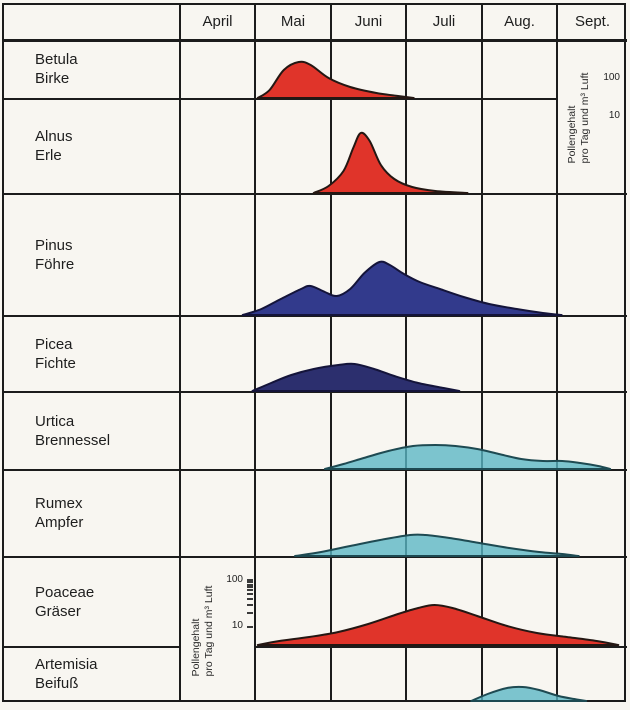  What do you see at coordinates (48, 155) in the screenshot?
I see `german-name: Erle` at bounding box center [48, 155].